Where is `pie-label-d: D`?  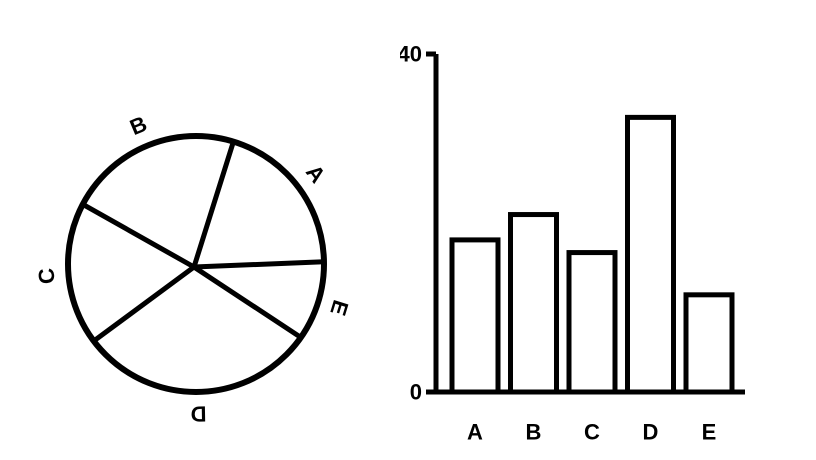
pie-label-d: D is located at coordinates (198, 413).